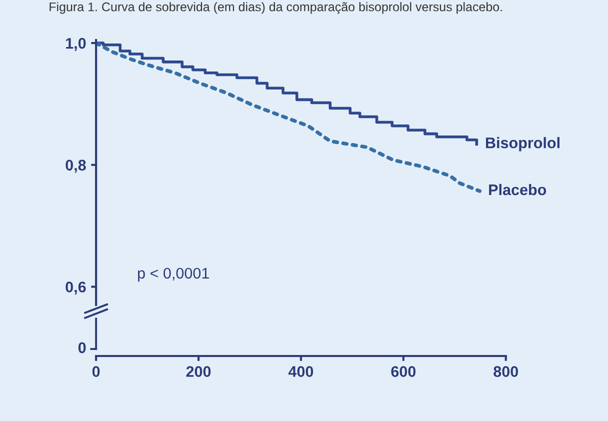  I want to click on chart-title: Figura 1. Curva de sobrevida (em dias) da comparação bisoprolol versus placebo., so click(276, 8).